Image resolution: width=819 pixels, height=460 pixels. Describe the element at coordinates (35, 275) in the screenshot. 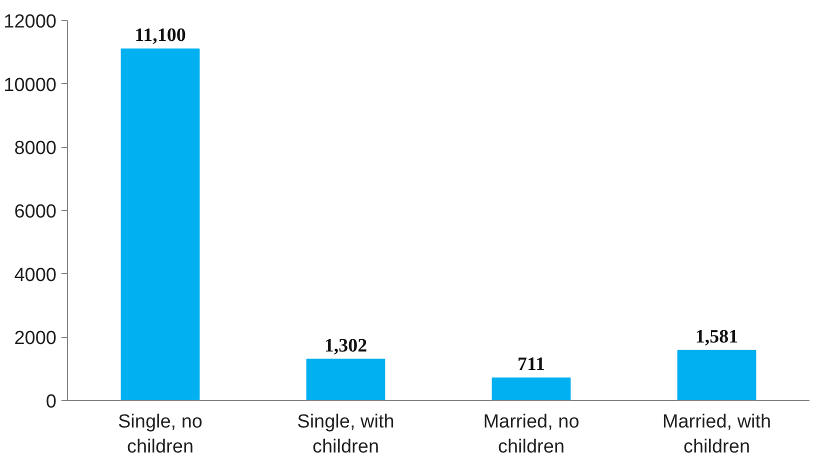

I see `y-tick-label: 4000` at that location.